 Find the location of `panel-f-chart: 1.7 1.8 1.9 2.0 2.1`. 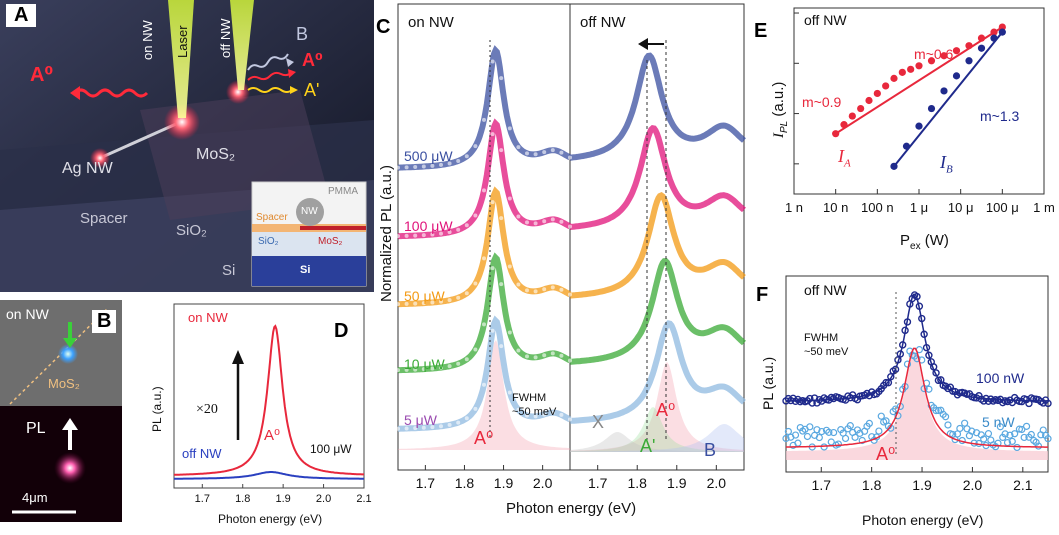

panel-f-chart: 1.7 1.8 1.9 2.0 2.1 is located at coordinates (917, 384).